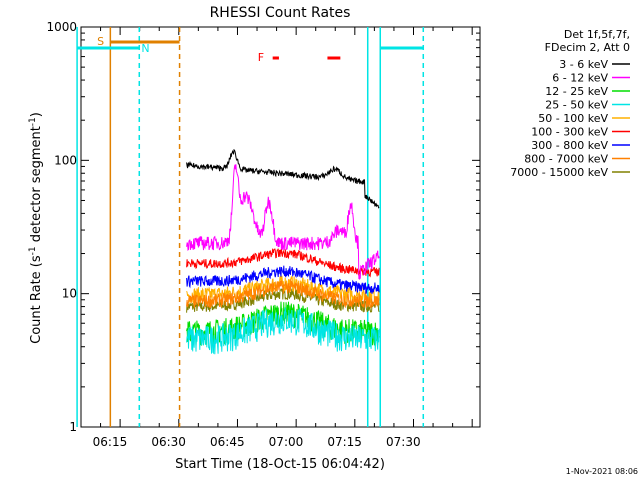  What do you see at coordinates (36, 186) in the screenshot?
I see `y-label-mid: detector segment` at bounding box center [36, 186].